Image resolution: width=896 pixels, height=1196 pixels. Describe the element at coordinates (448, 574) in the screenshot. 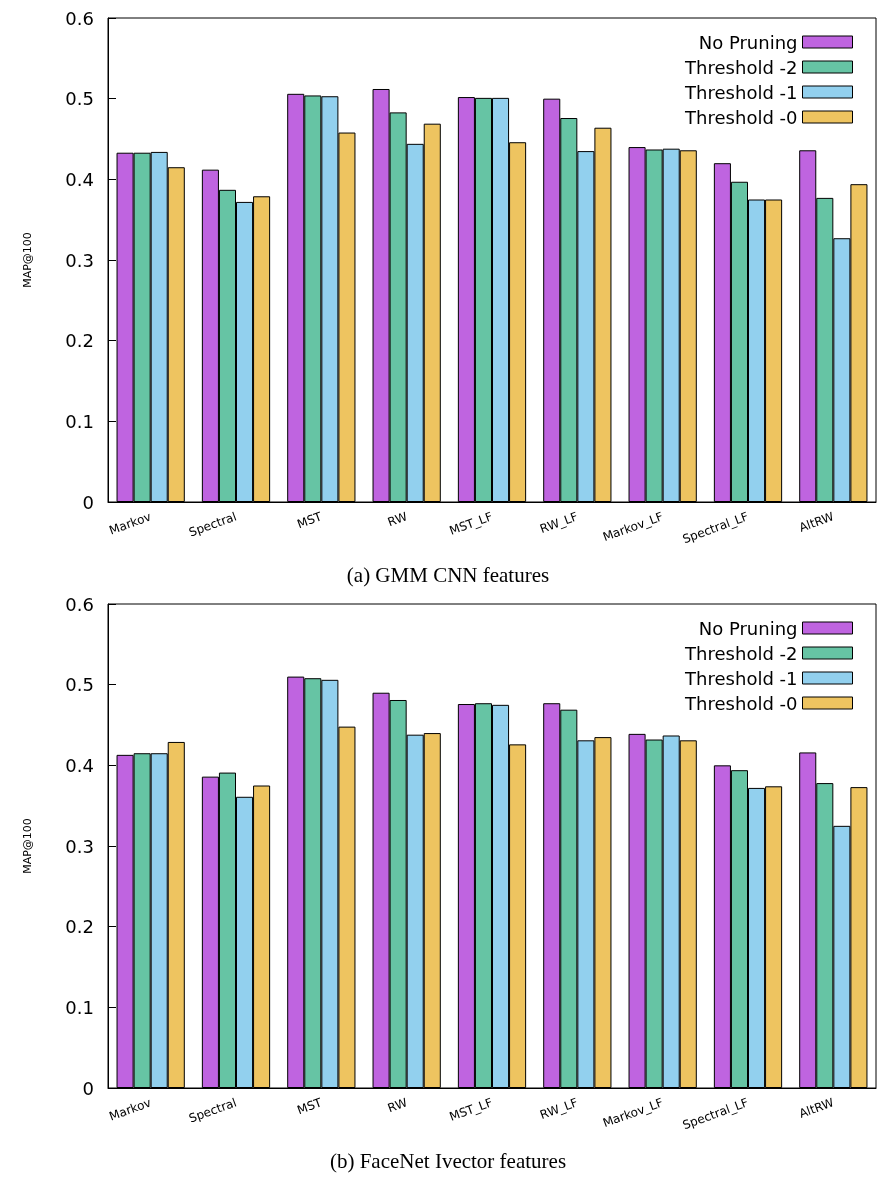

I see `text: (a) GMM CNN features` at that location.